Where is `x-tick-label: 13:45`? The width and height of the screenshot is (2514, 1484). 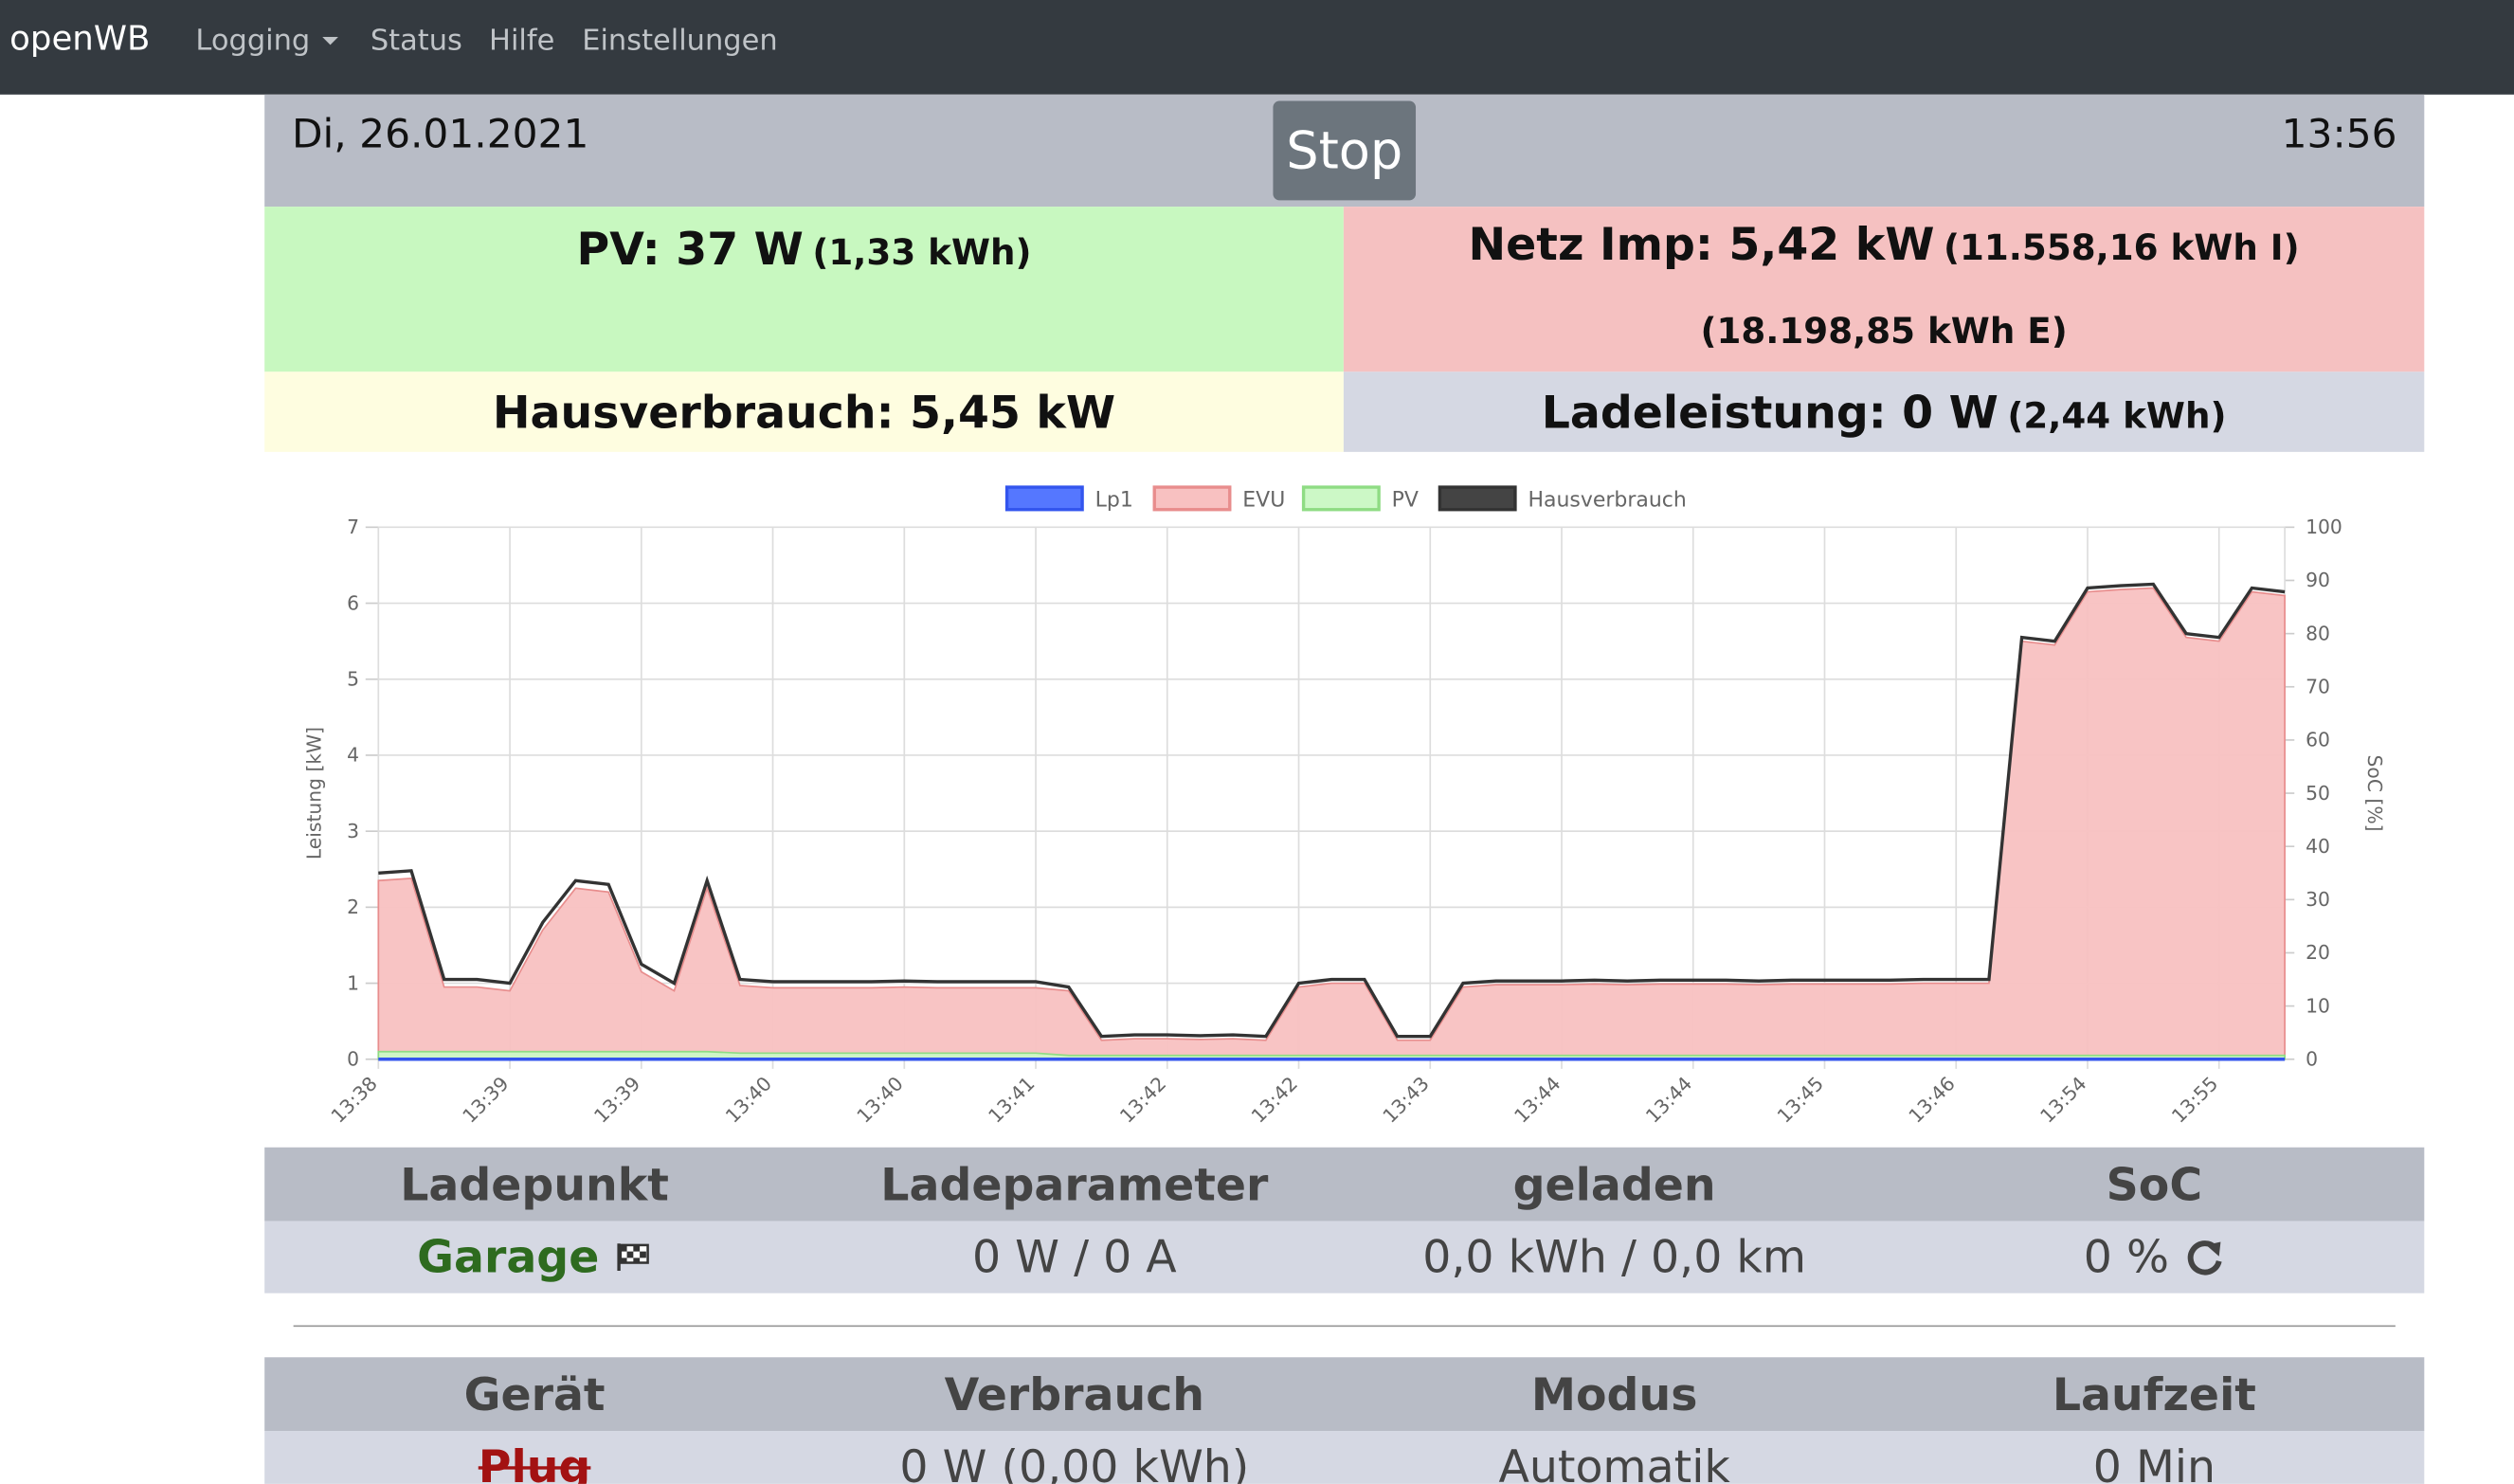
x-tick-label: 13:45 is located at coordinates (1800, 1099).